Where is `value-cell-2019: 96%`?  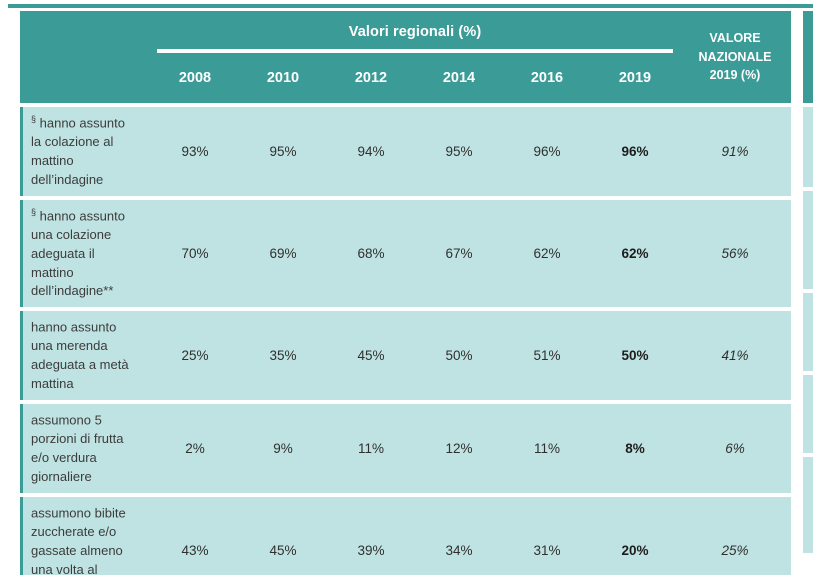 value-cell-2019: 96% is located at coordinates (635, 151).